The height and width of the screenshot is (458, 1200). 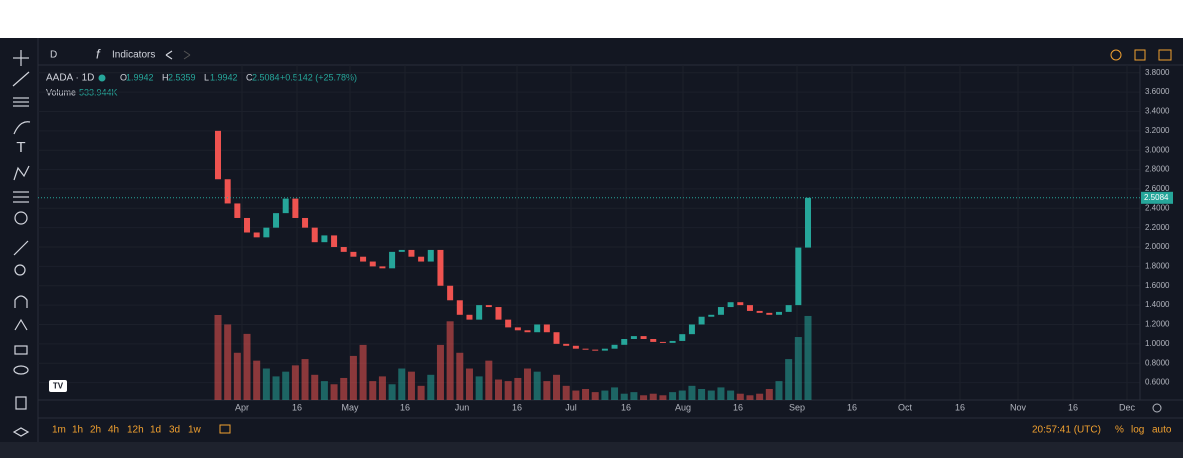 What do you see at coordinates (21, 248) in the screenshot?
I see `ruler-tool` at bounding box center [21, 248].